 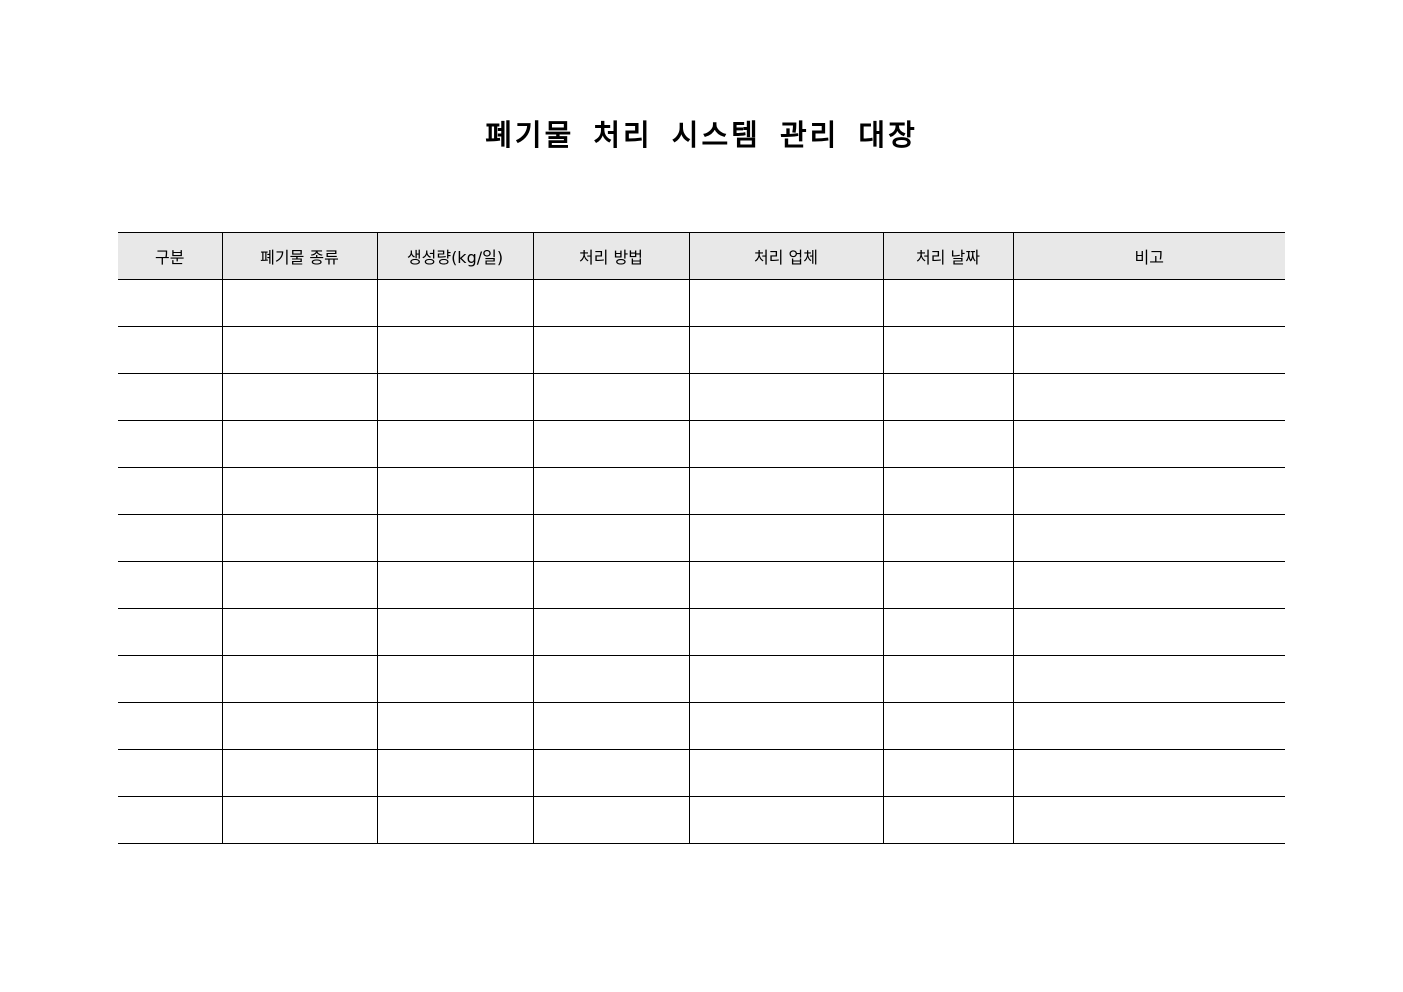 I want to click on header-treatment-company: 처리 업체, so click(x=786, y=256).